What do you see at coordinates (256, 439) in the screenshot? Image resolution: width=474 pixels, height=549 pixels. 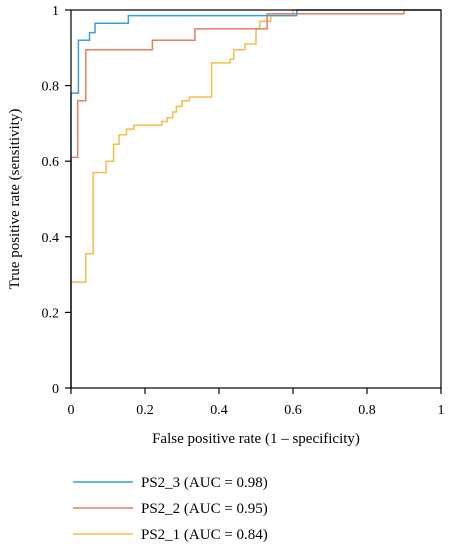 I see `x-axis-title: False positive rate (1 – specificity)` at bounding box center [256, 439].